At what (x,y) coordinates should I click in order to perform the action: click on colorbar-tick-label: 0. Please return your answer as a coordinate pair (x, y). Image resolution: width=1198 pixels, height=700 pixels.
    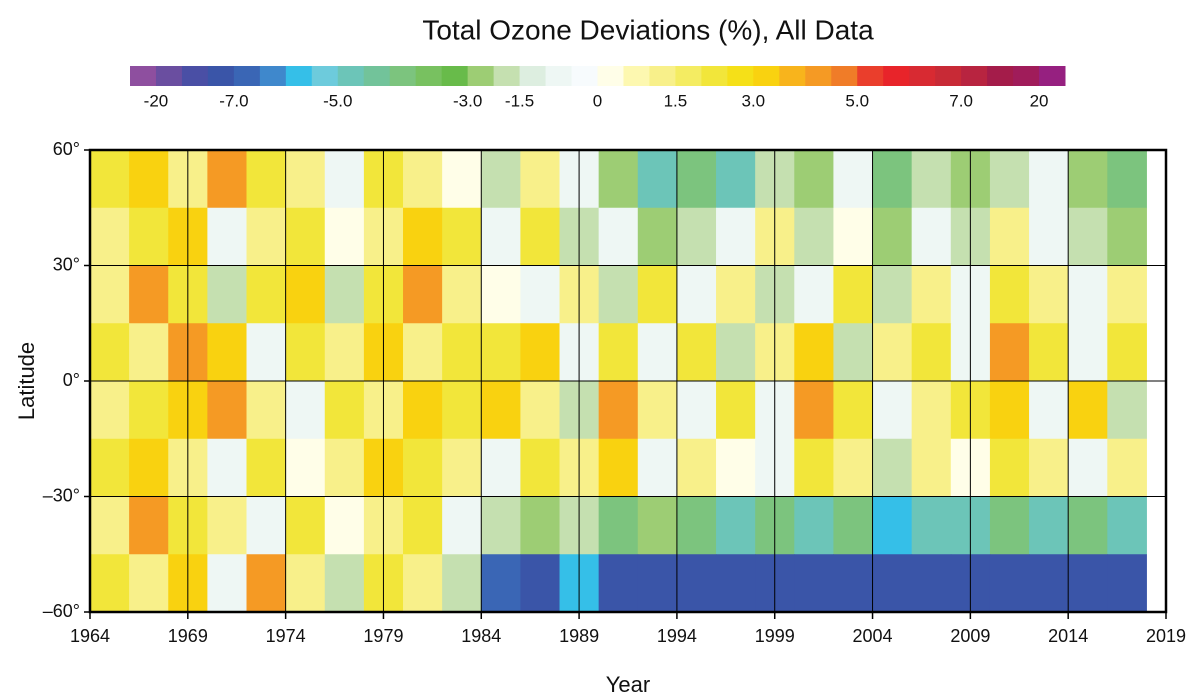
    Looking at the image, I should click on (597, 100).